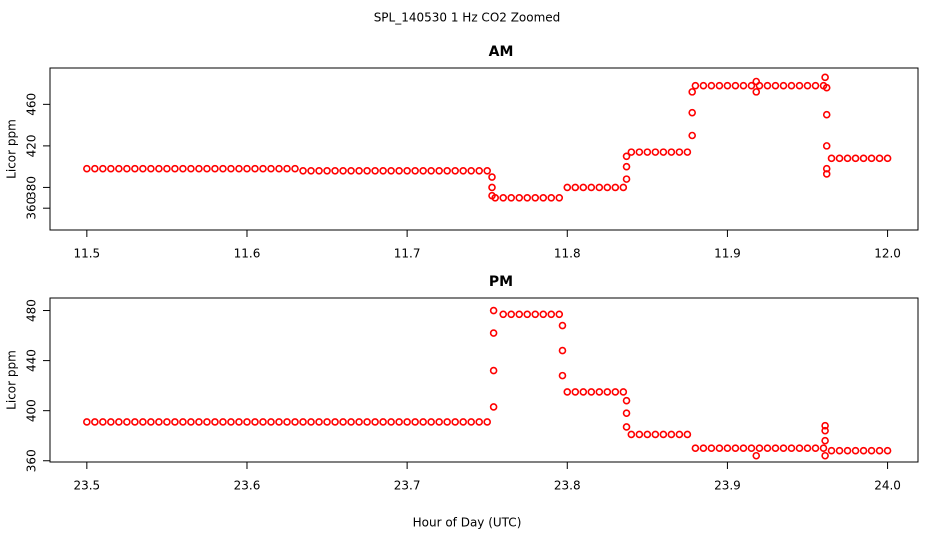  Describe the element at coordinates (407, 486) in the screenshot. I see `x-tick-label: 23.7` at that location.